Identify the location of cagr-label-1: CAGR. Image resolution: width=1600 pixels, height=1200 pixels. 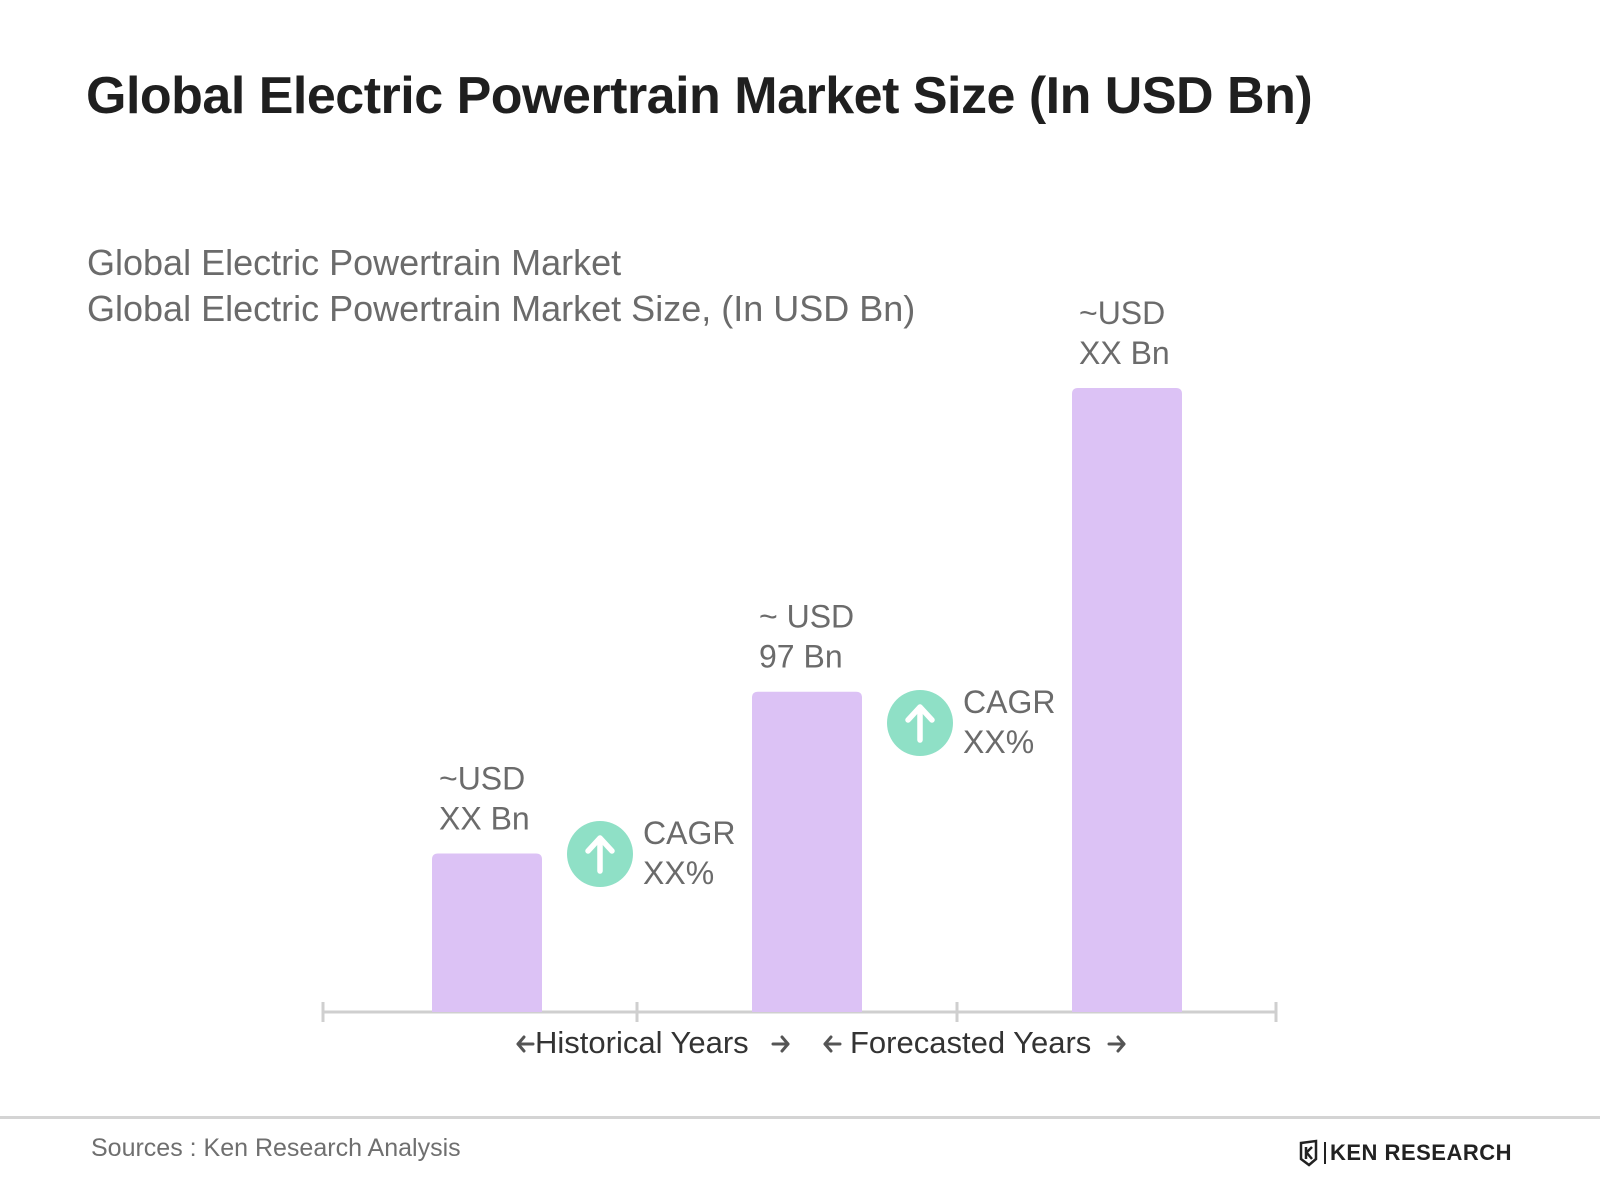
(689, 833).